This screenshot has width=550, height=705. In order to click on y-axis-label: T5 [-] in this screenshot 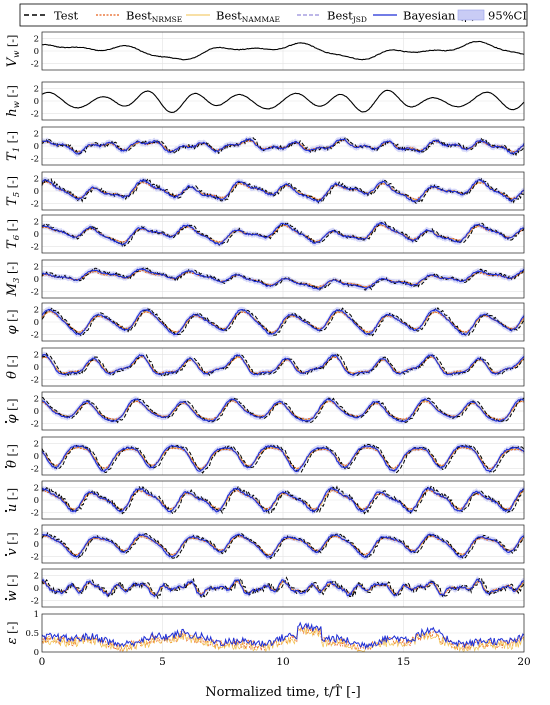, I will do `click(13, 191)`.